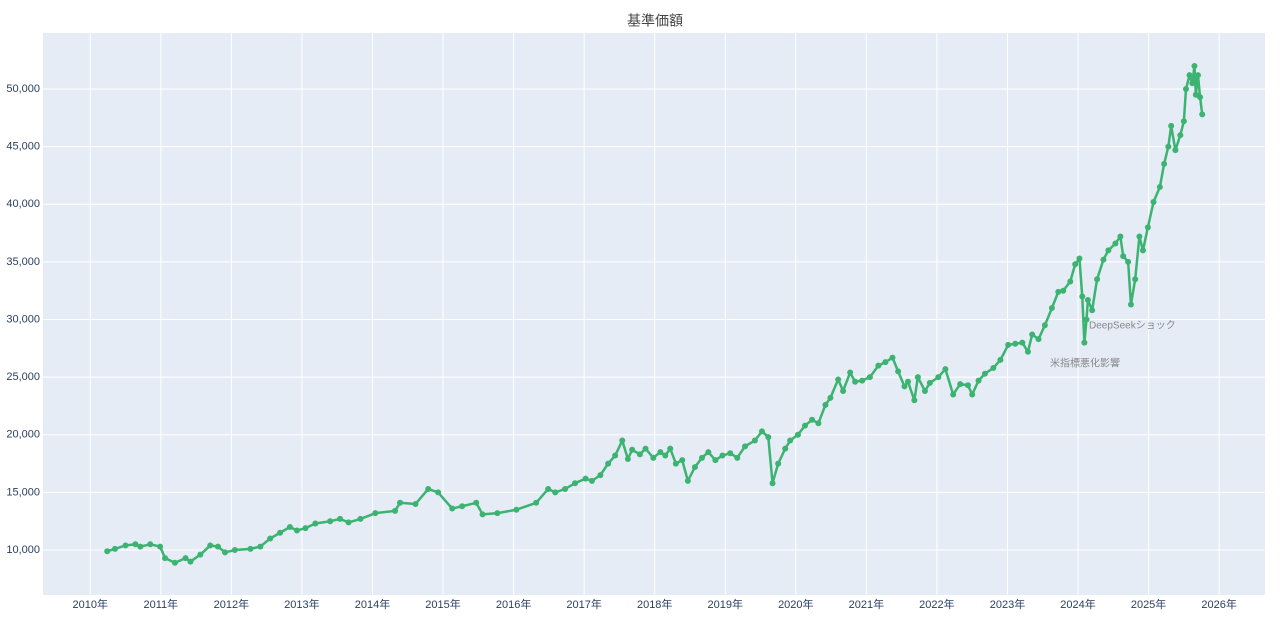 Image resolution: width=1283 pixels, height=631 pixels. What do you see at coordinates (23, 262) in the screenshot?
I see `y-tick-label: 35,000` at bounding box center [23, 262].